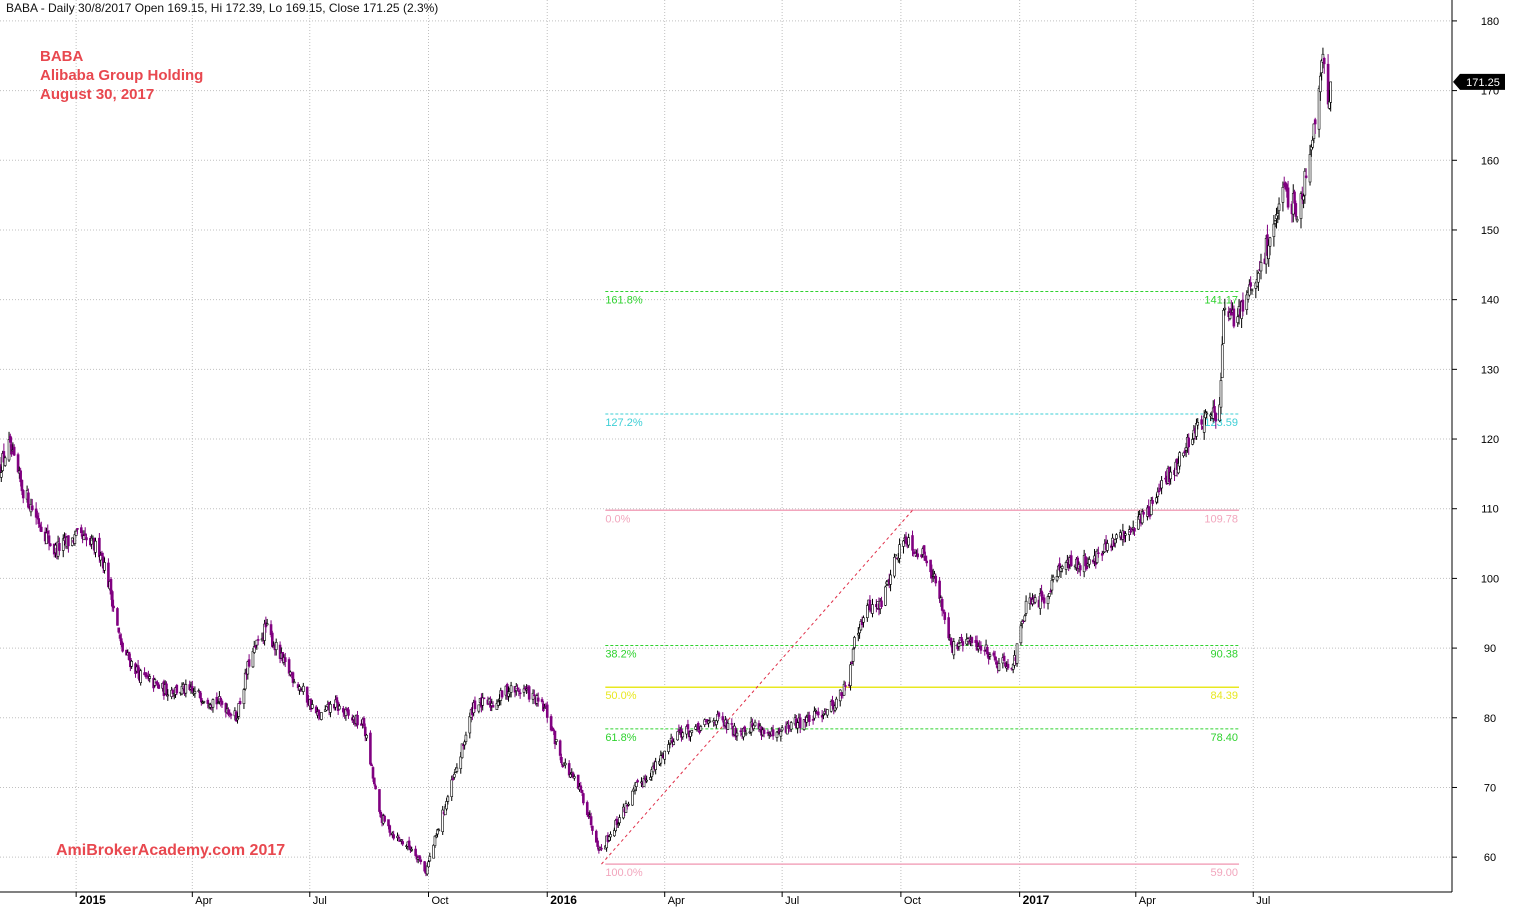 Image resolution: width=1513 pixels, height=908 pixels. I want to click on fib-level-value: 84.39, so click(1225, 696).